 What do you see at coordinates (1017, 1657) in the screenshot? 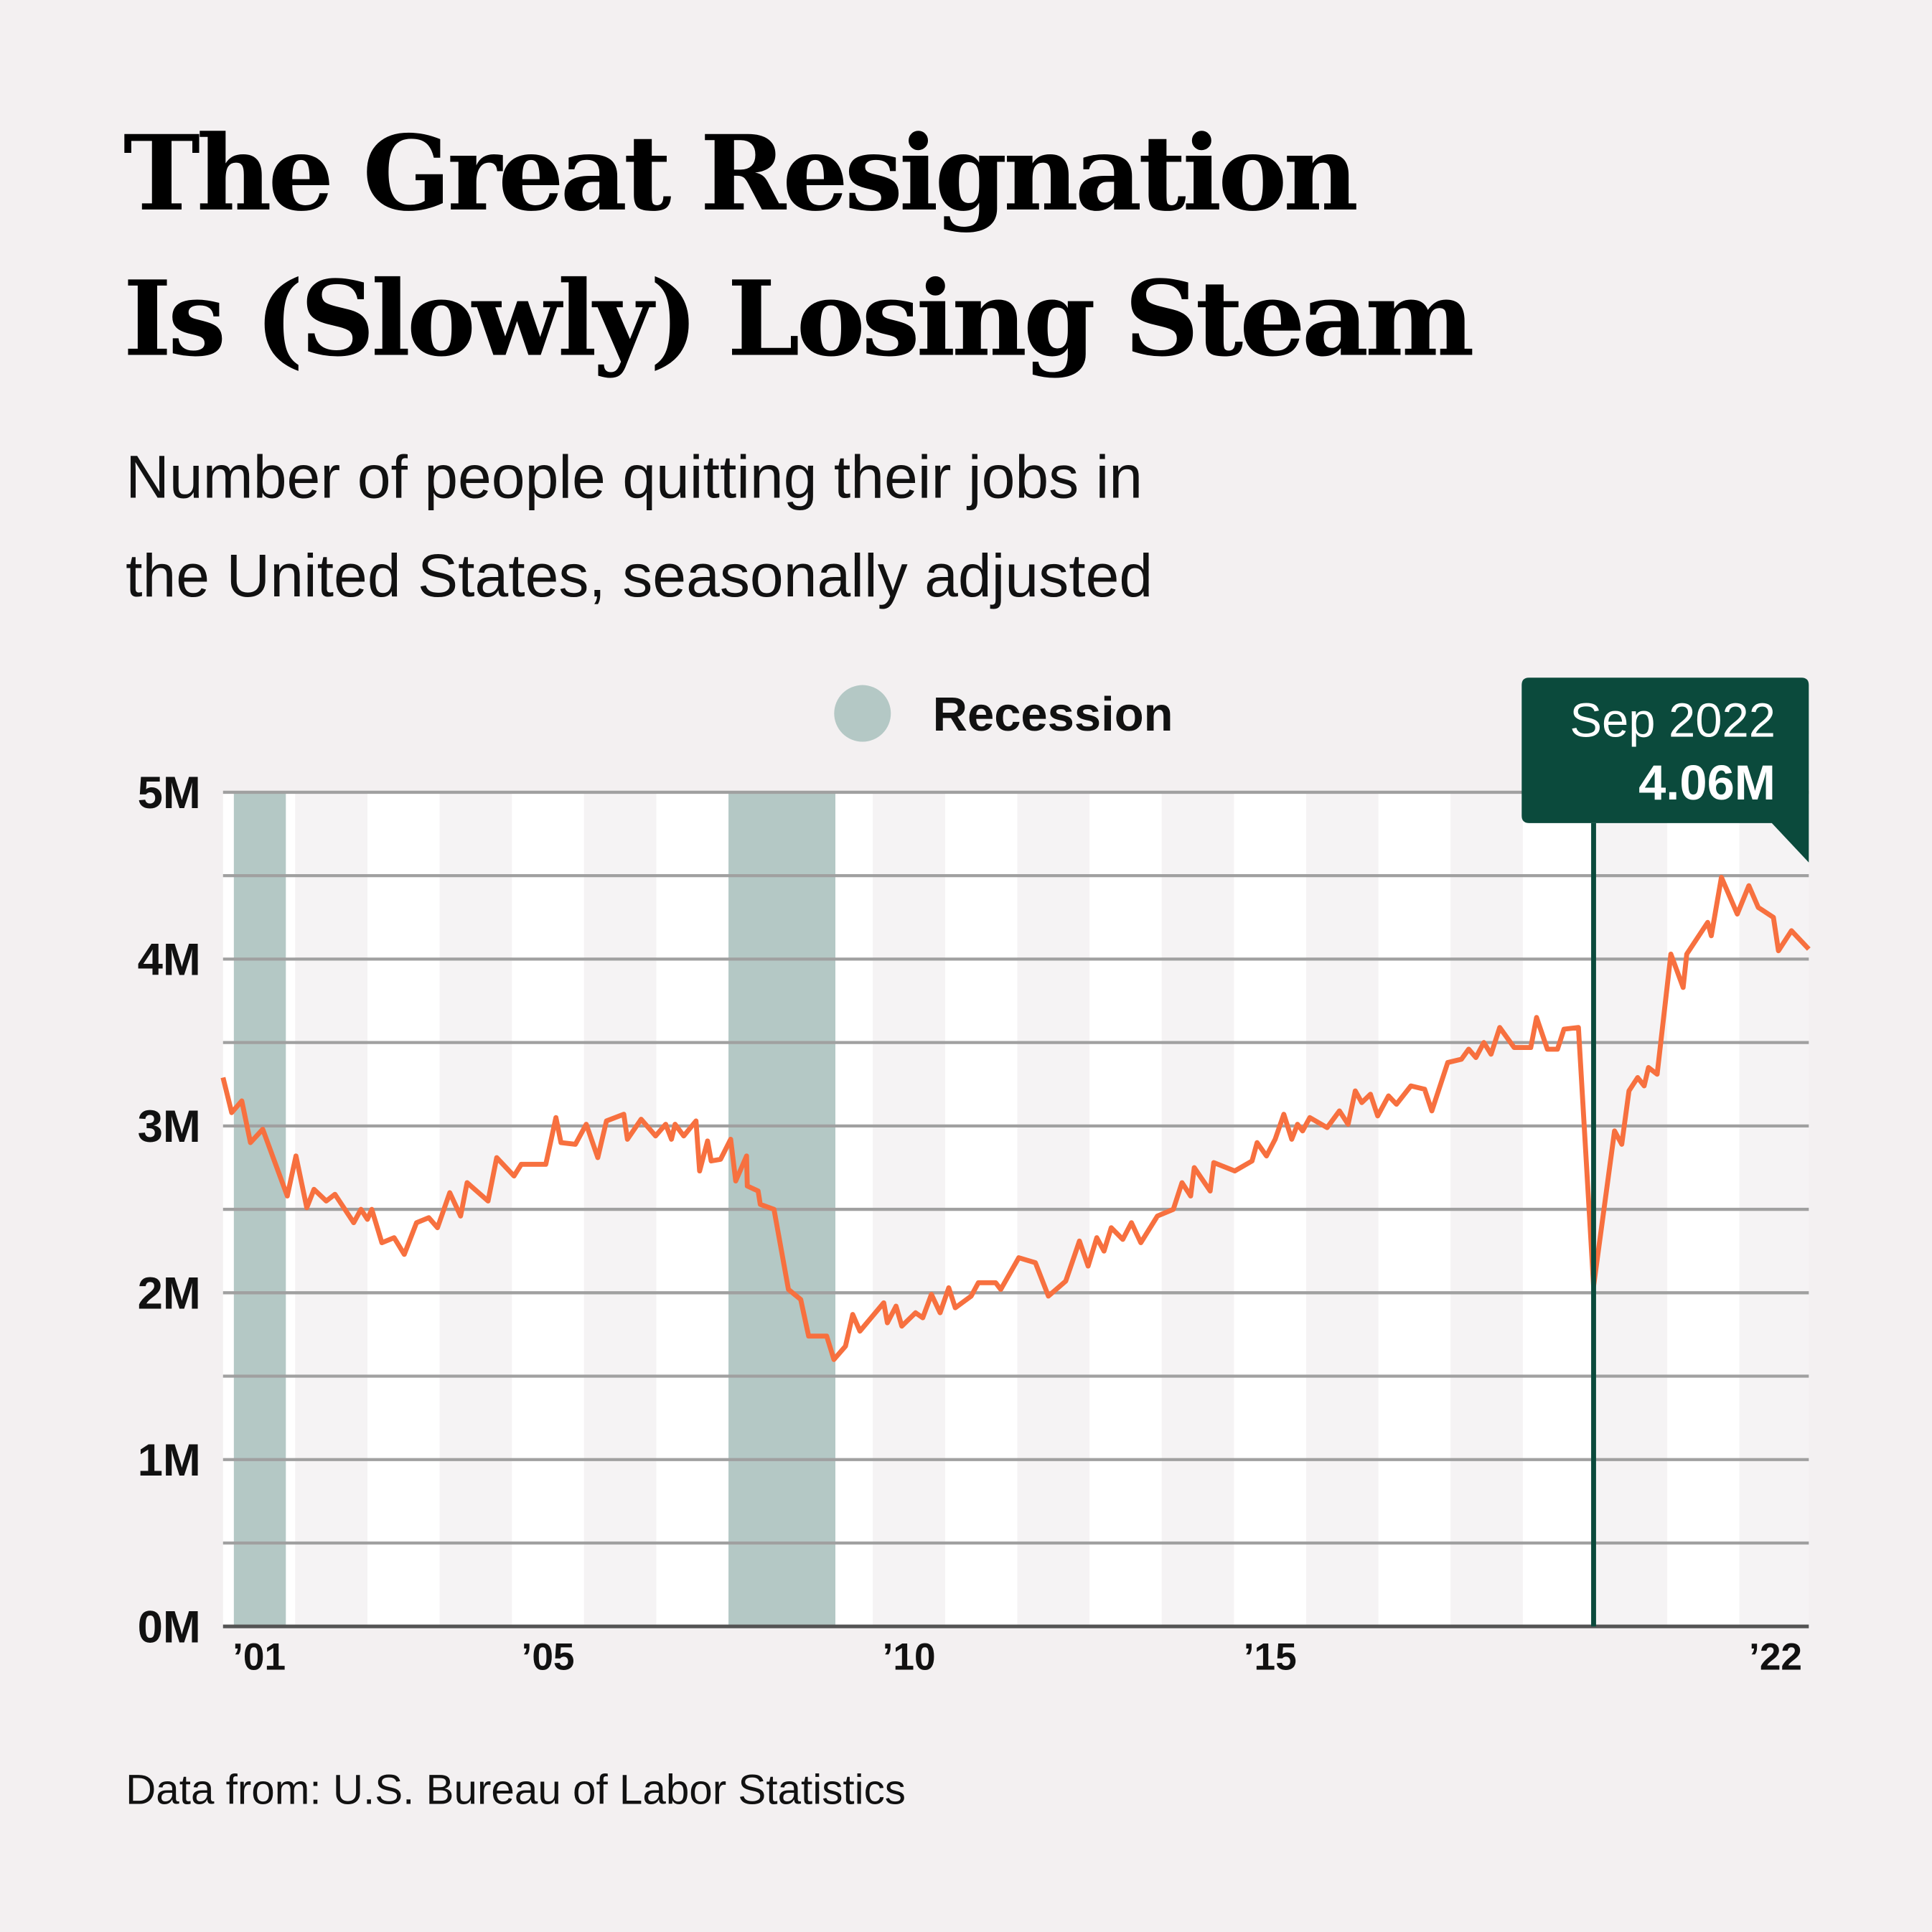
I see `x-axis: ’01 ’05 ’10 ’15 ’22` at bounding box center [1017, 1657].